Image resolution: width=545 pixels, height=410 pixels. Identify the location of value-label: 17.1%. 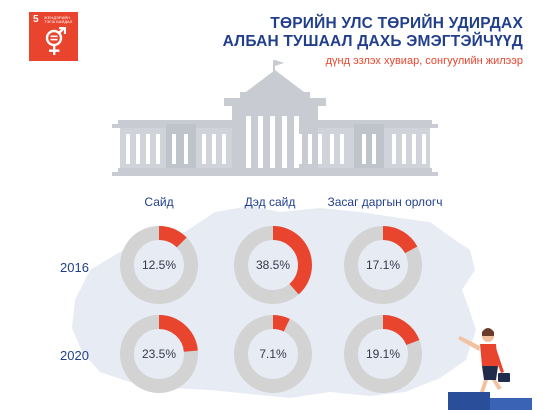
(383, 265).